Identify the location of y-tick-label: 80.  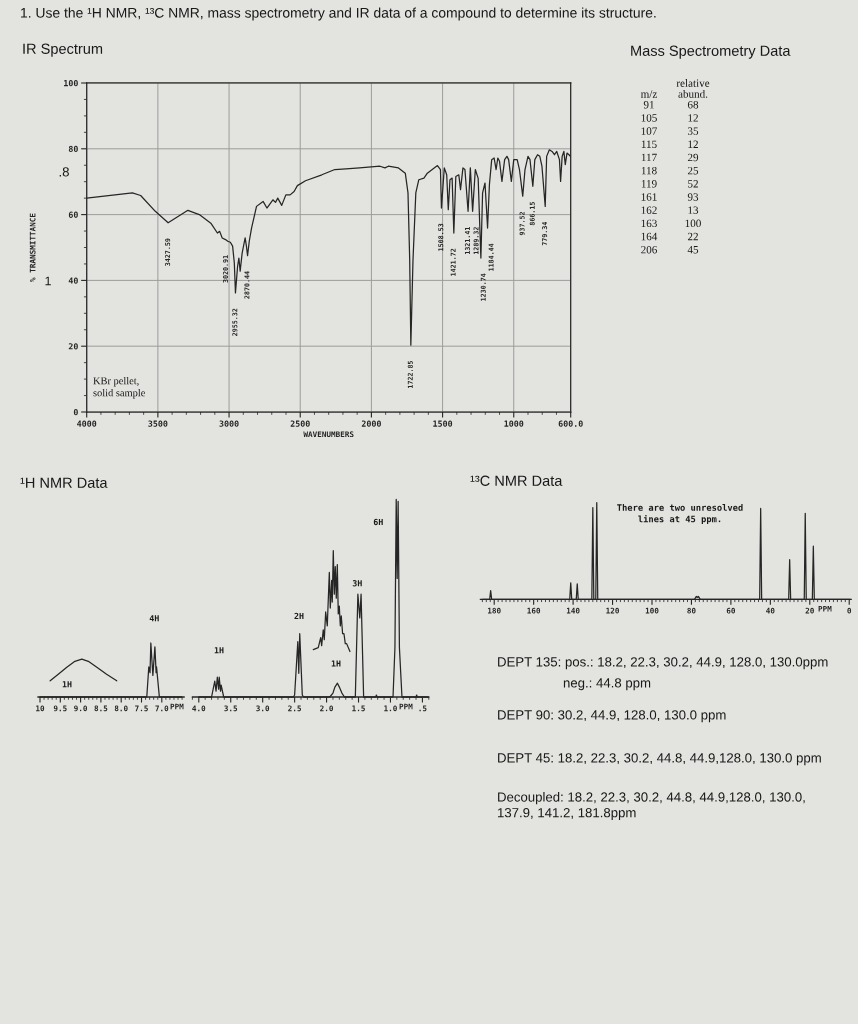
(73, 149).